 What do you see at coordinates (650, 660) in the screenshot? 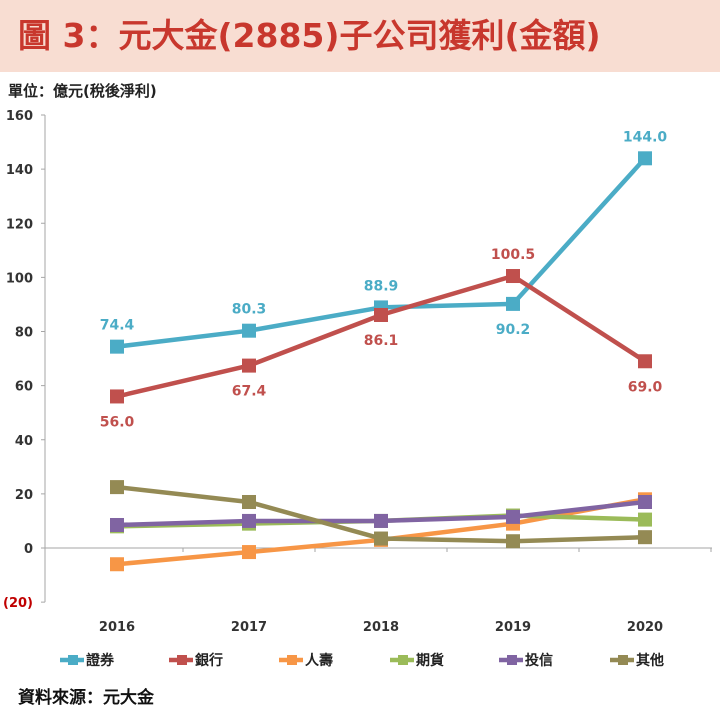
I see `legend-label: 其他` at bounding box center [650, 660].